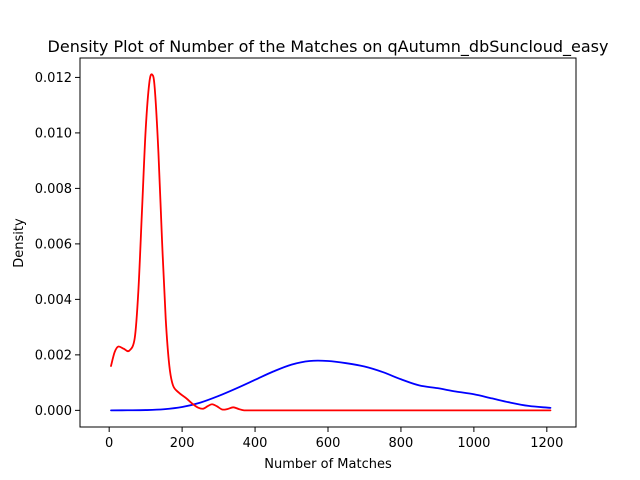 This screenshot has width=640, height=480. Describe the element at coordinates (109, 443) in the screenshot. I see `x-tick-label: 0` at that location.